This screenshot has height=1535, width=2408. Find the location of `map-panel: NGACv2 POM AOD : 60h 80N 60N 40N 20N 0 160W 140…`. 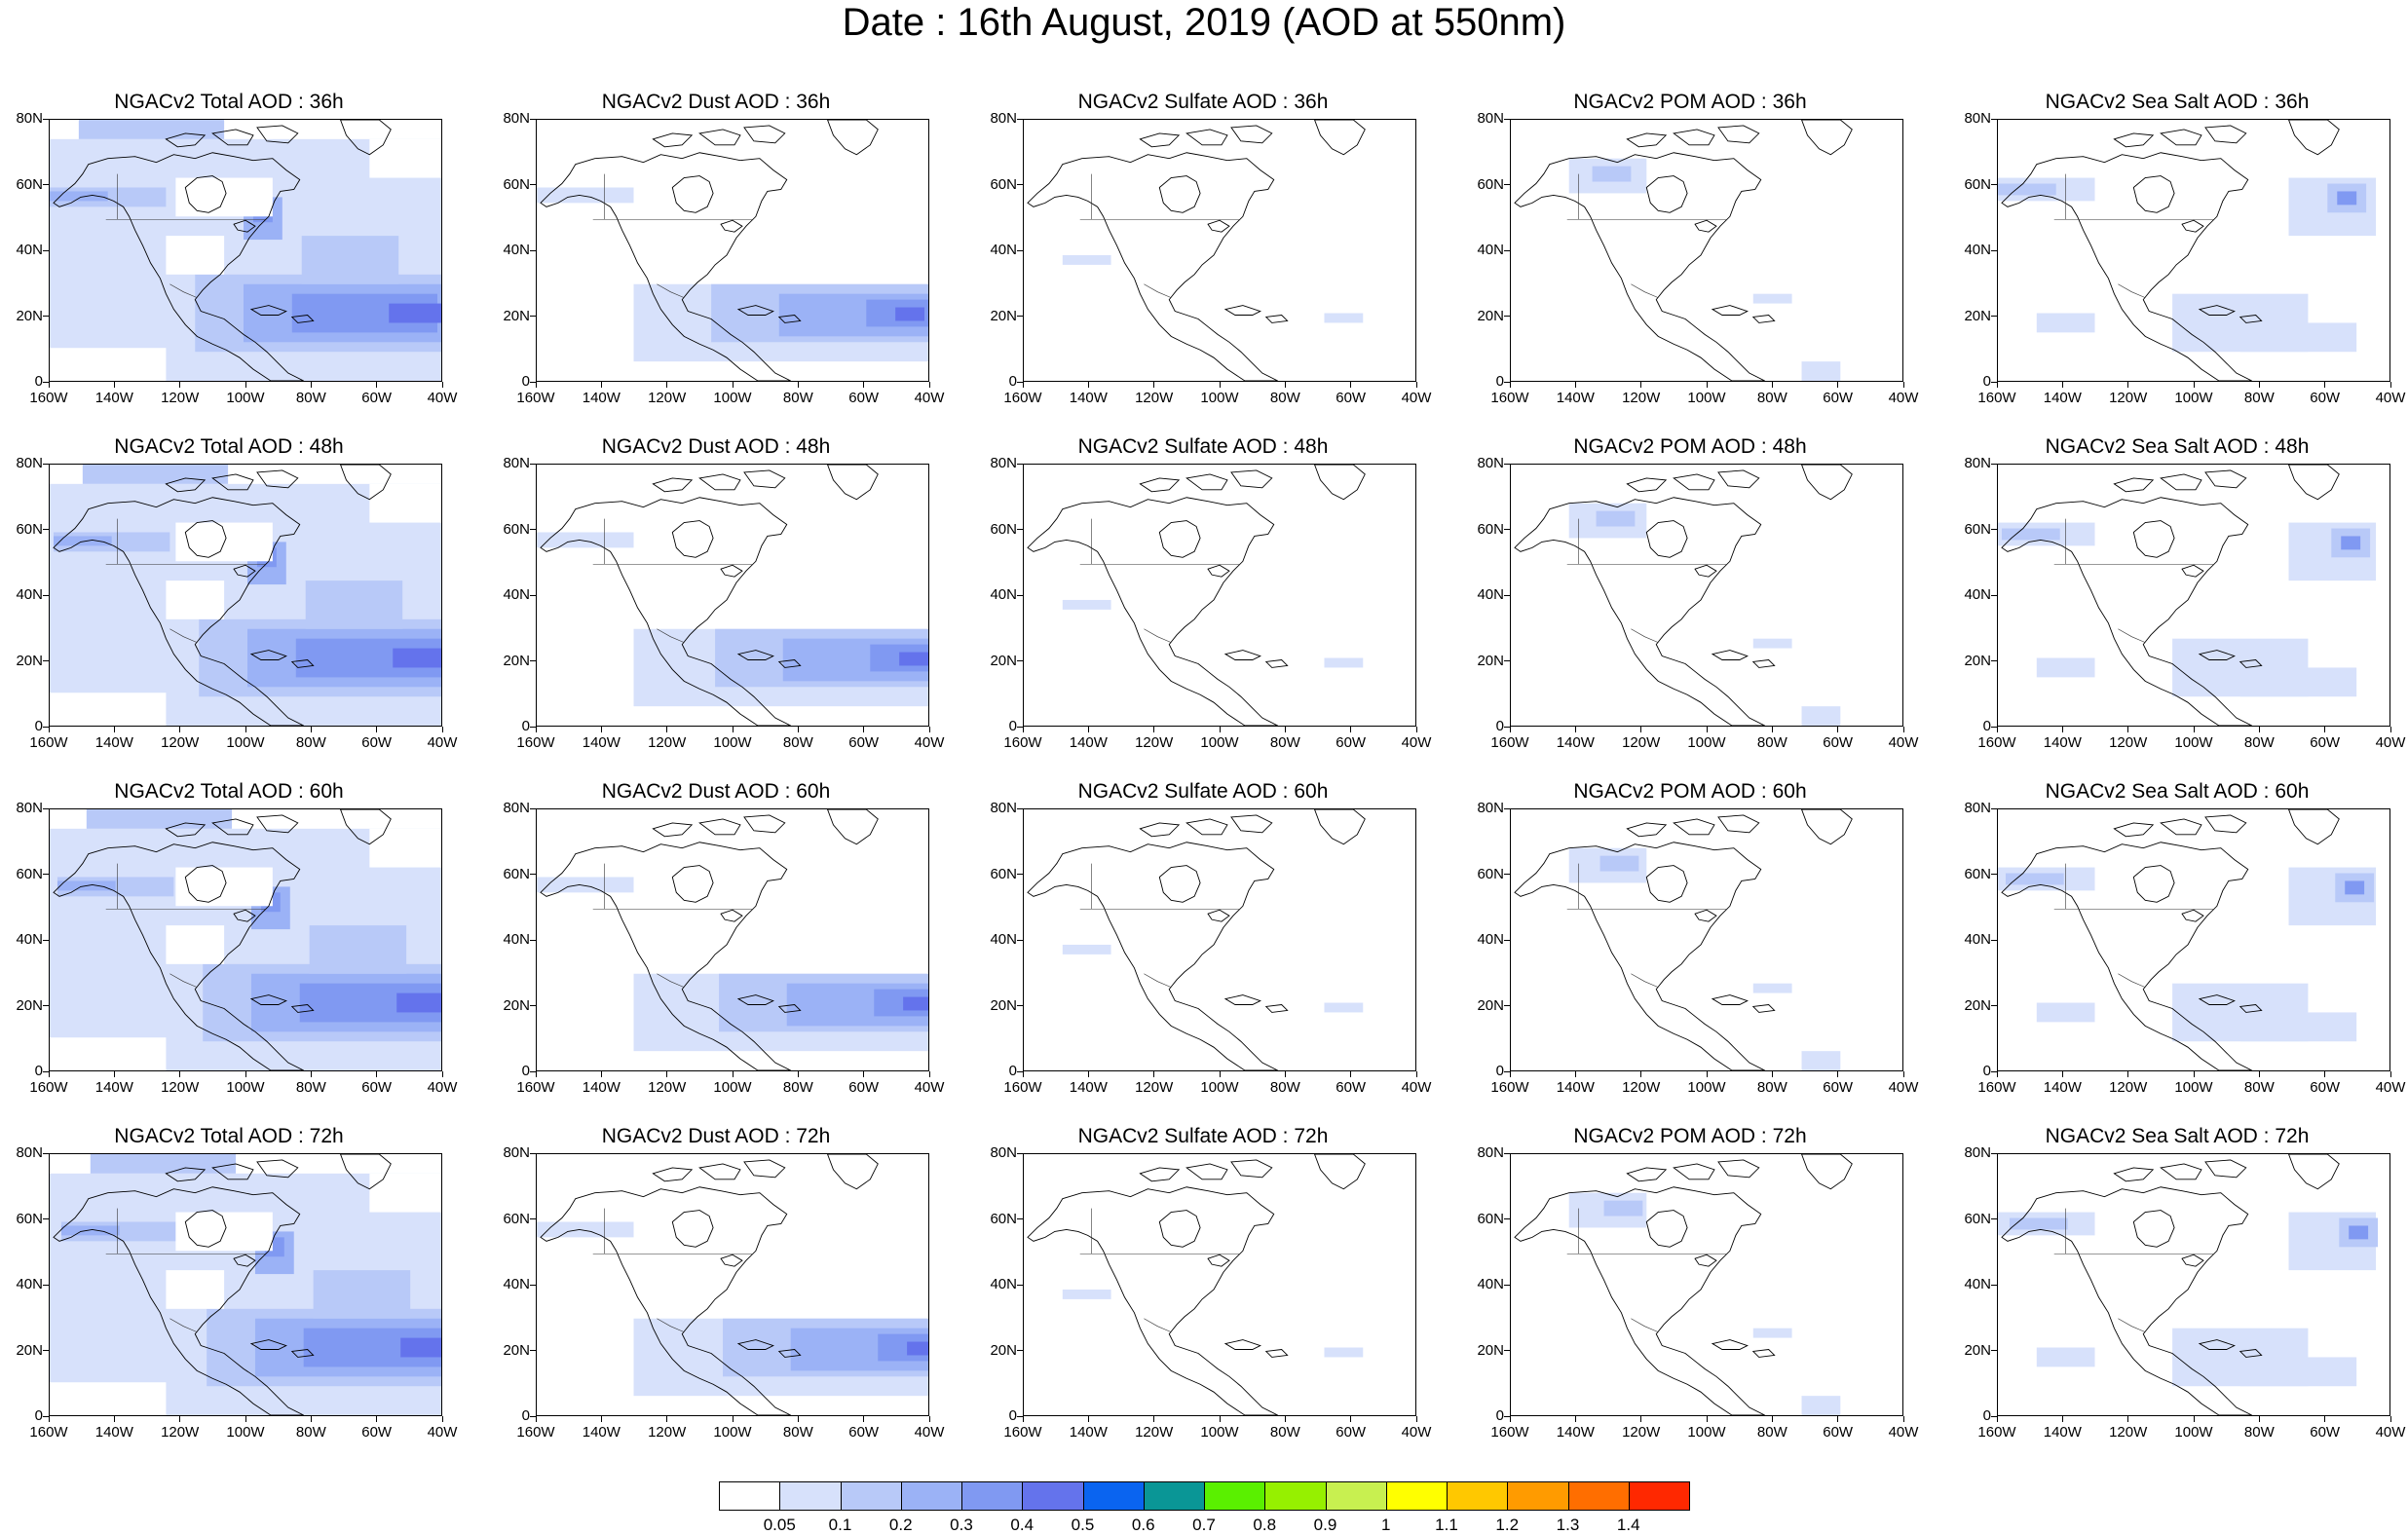

map-panel: NGACv2 POM AOD : 60h 80N 60N 40N 20N 0 160W 140… is located at coordinates (1690, 945).